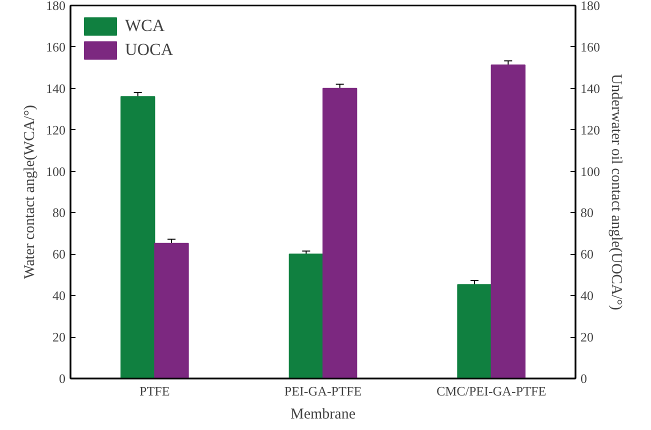 This screenshot has height=430, width=651. What do you see at coordinates (56, 88) in the screenshot?
I see `y-tick-label: 140` at bounding box center [56, 88].